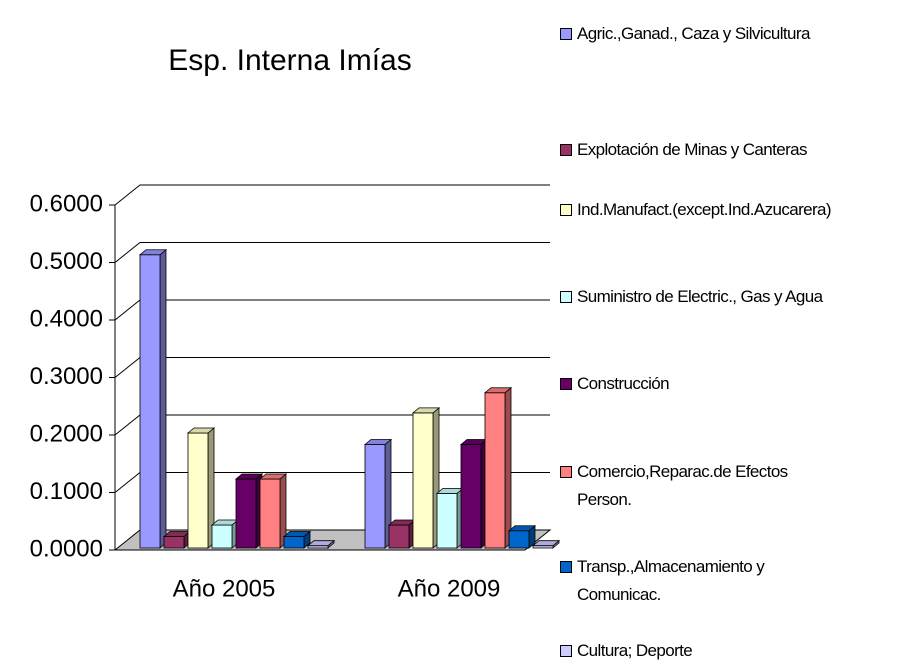 Image resolution: width=909 pixels, height=665 pixels. Describe the element at coordinates (733, 384) in the screenshot. I see `legend-item: Construcción` at that location.